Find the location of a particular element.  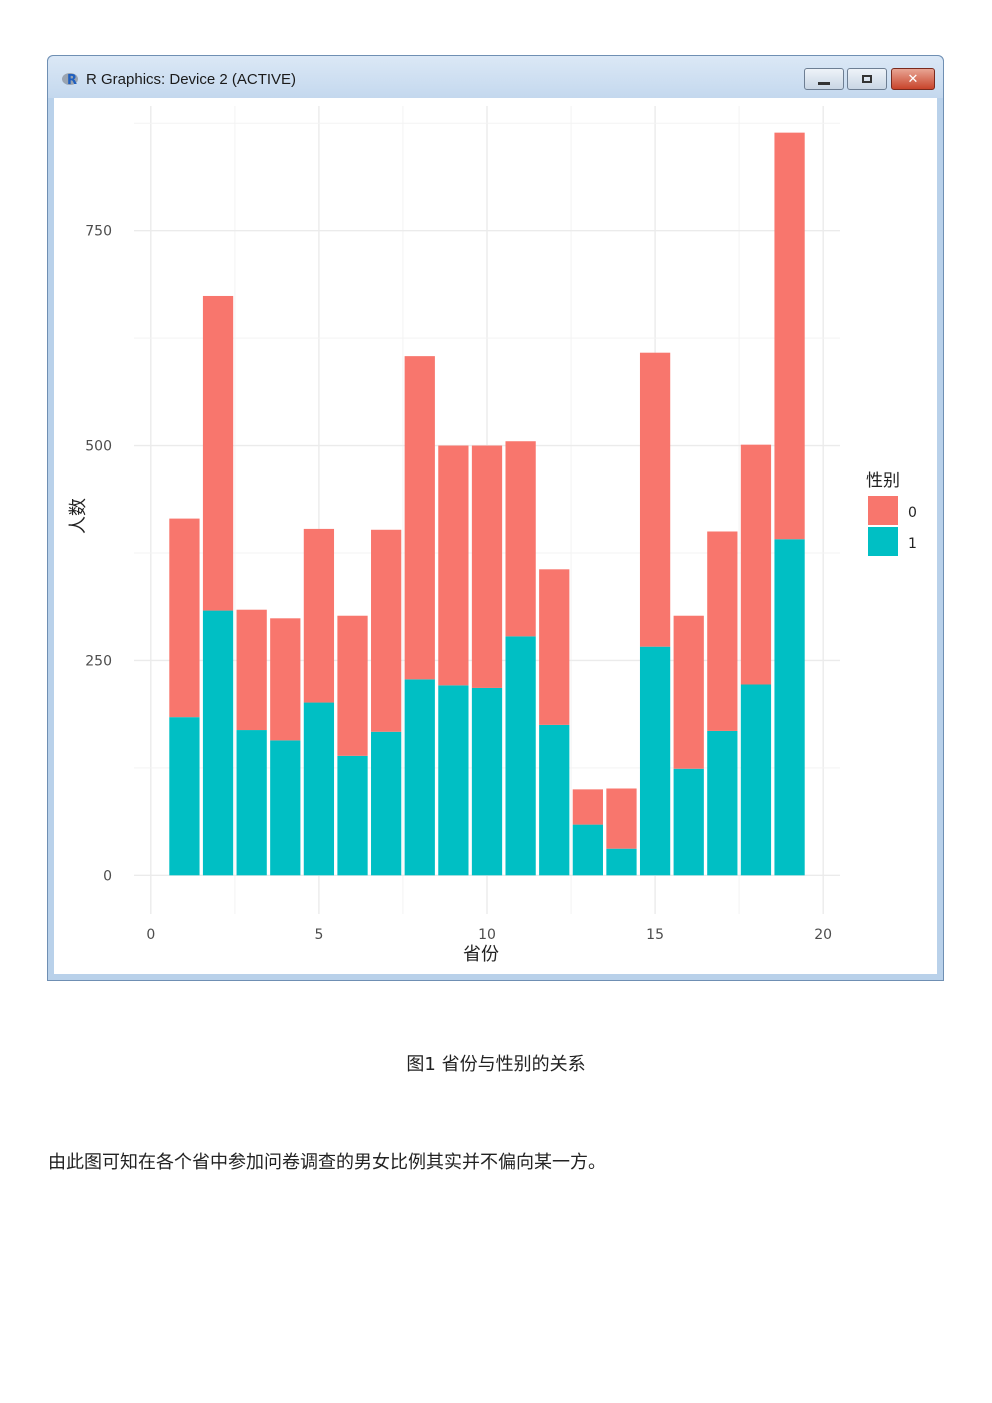

minimize-button is located at coordinates (824, 79).